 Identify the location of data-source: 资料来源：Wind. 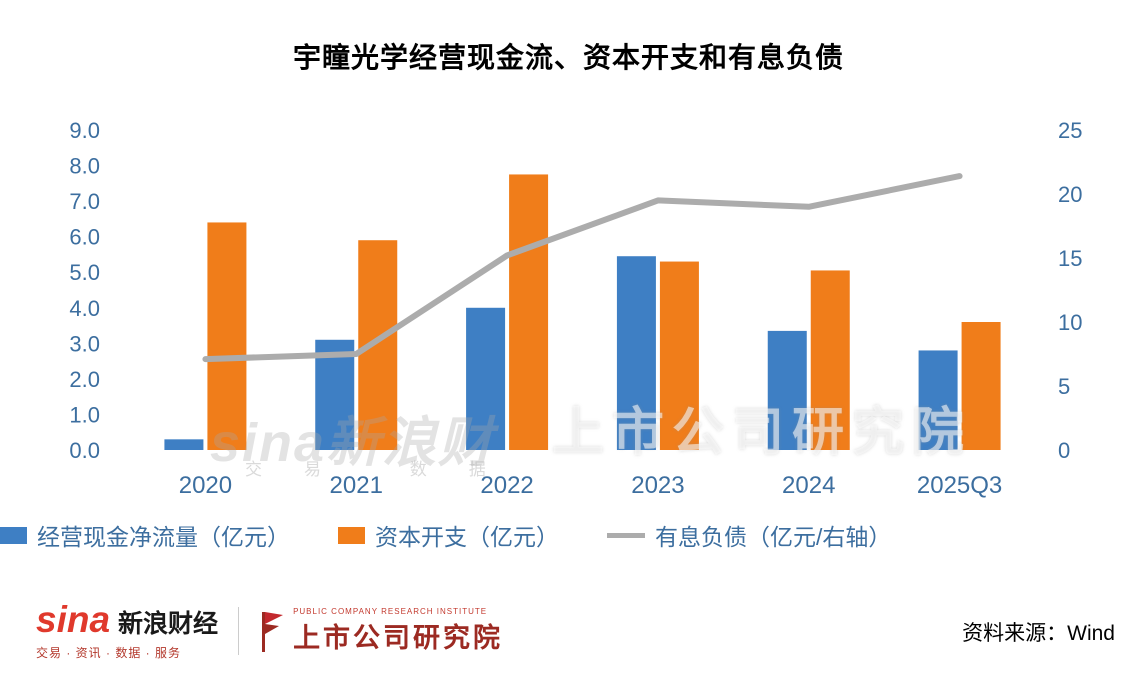
(1038, 633).